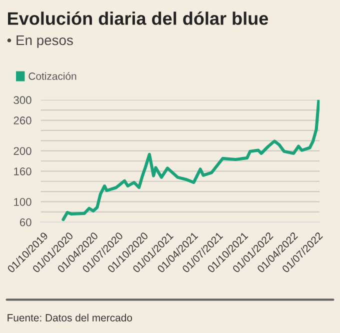 This screenshot has height=333, width=340. What do you see at coordinates (23, 151) in the screenshot?
I see `y-tick-label: 200` at bounding box center [23, 151].